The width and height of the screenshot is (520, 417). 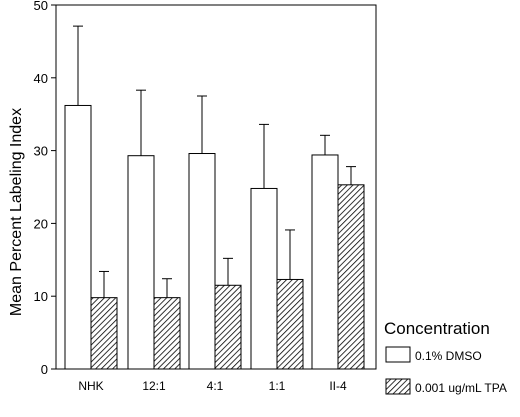 What do you see at coordinates (41, 223) in the screenshot?
I see `y-tick-label: 20` at bounding box center [41, 223].